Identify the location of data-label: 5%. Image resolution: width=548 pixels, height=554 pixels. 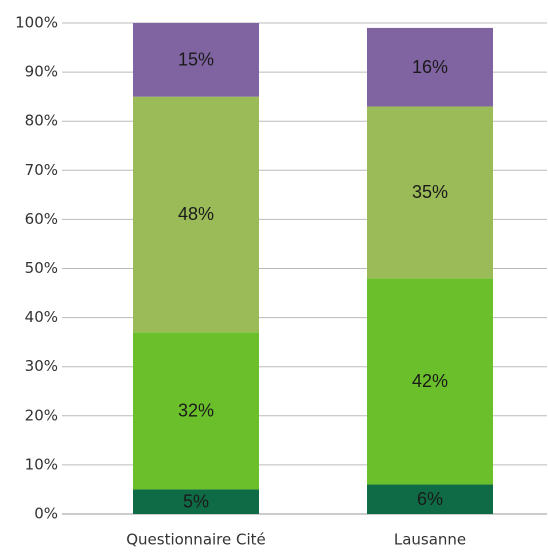
(196, 501).